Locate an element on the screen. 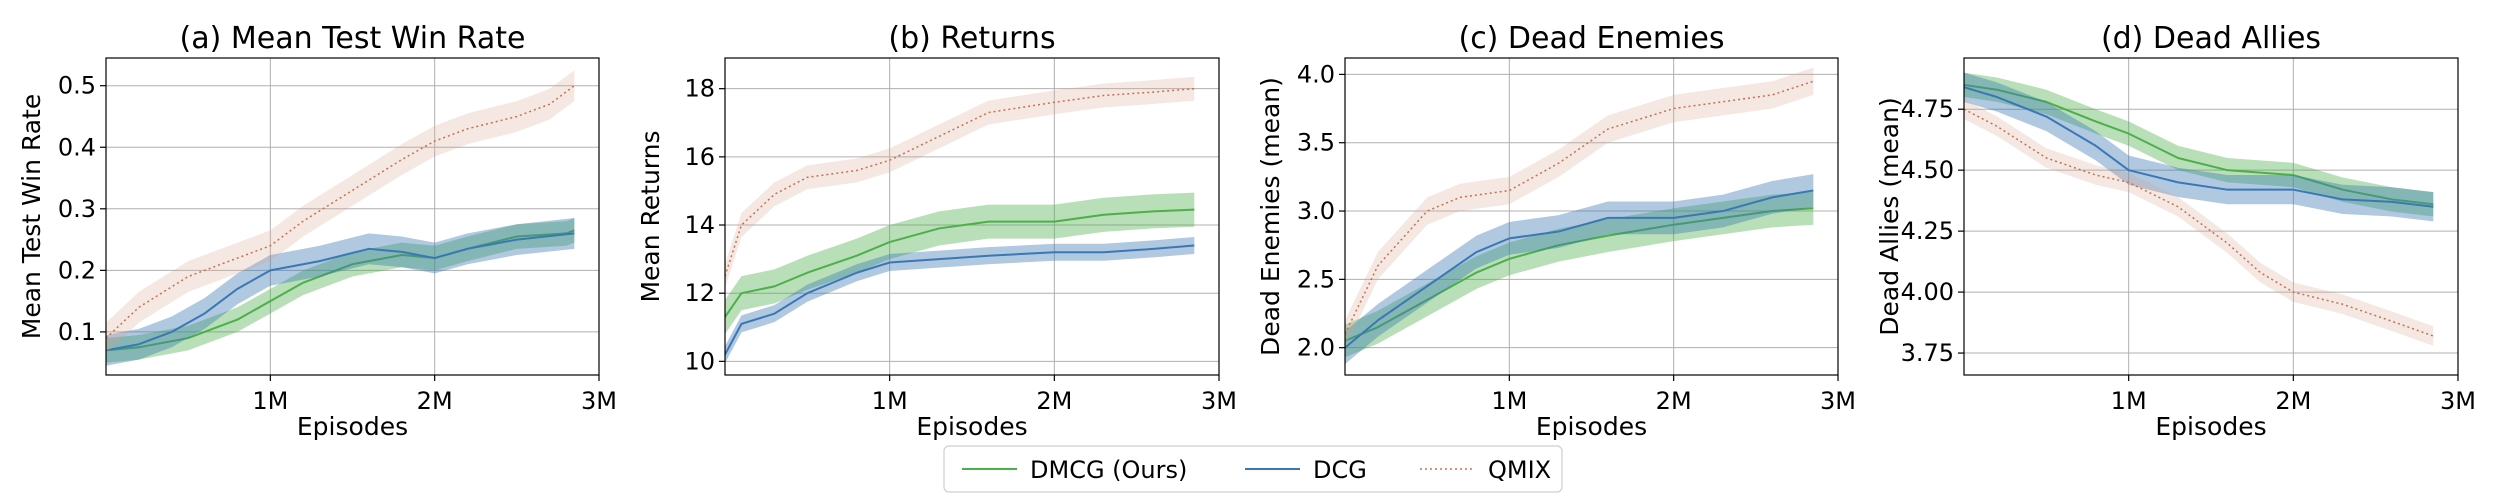  legend: DMCG (Ours) DCG QMIX is located at coordinates (1253, 469).